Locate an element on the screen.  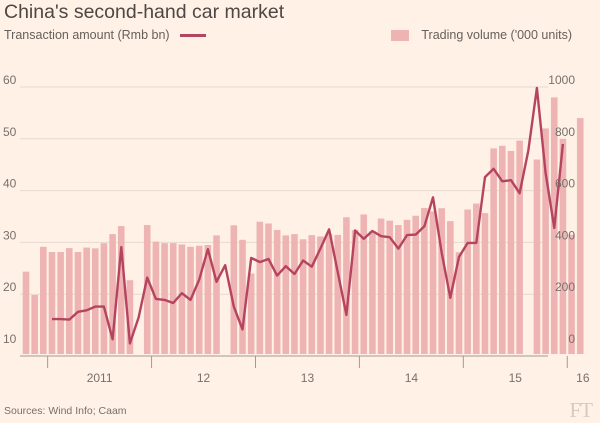
legend-transaction-amount: Transaction amount (Rmb bn) is located at coordinates (105, 35).